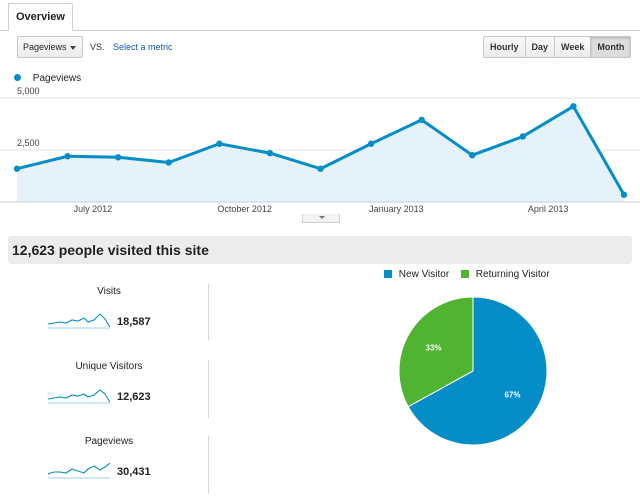  I want to click on metric-name: Unique Visitors, so click(109, 366).